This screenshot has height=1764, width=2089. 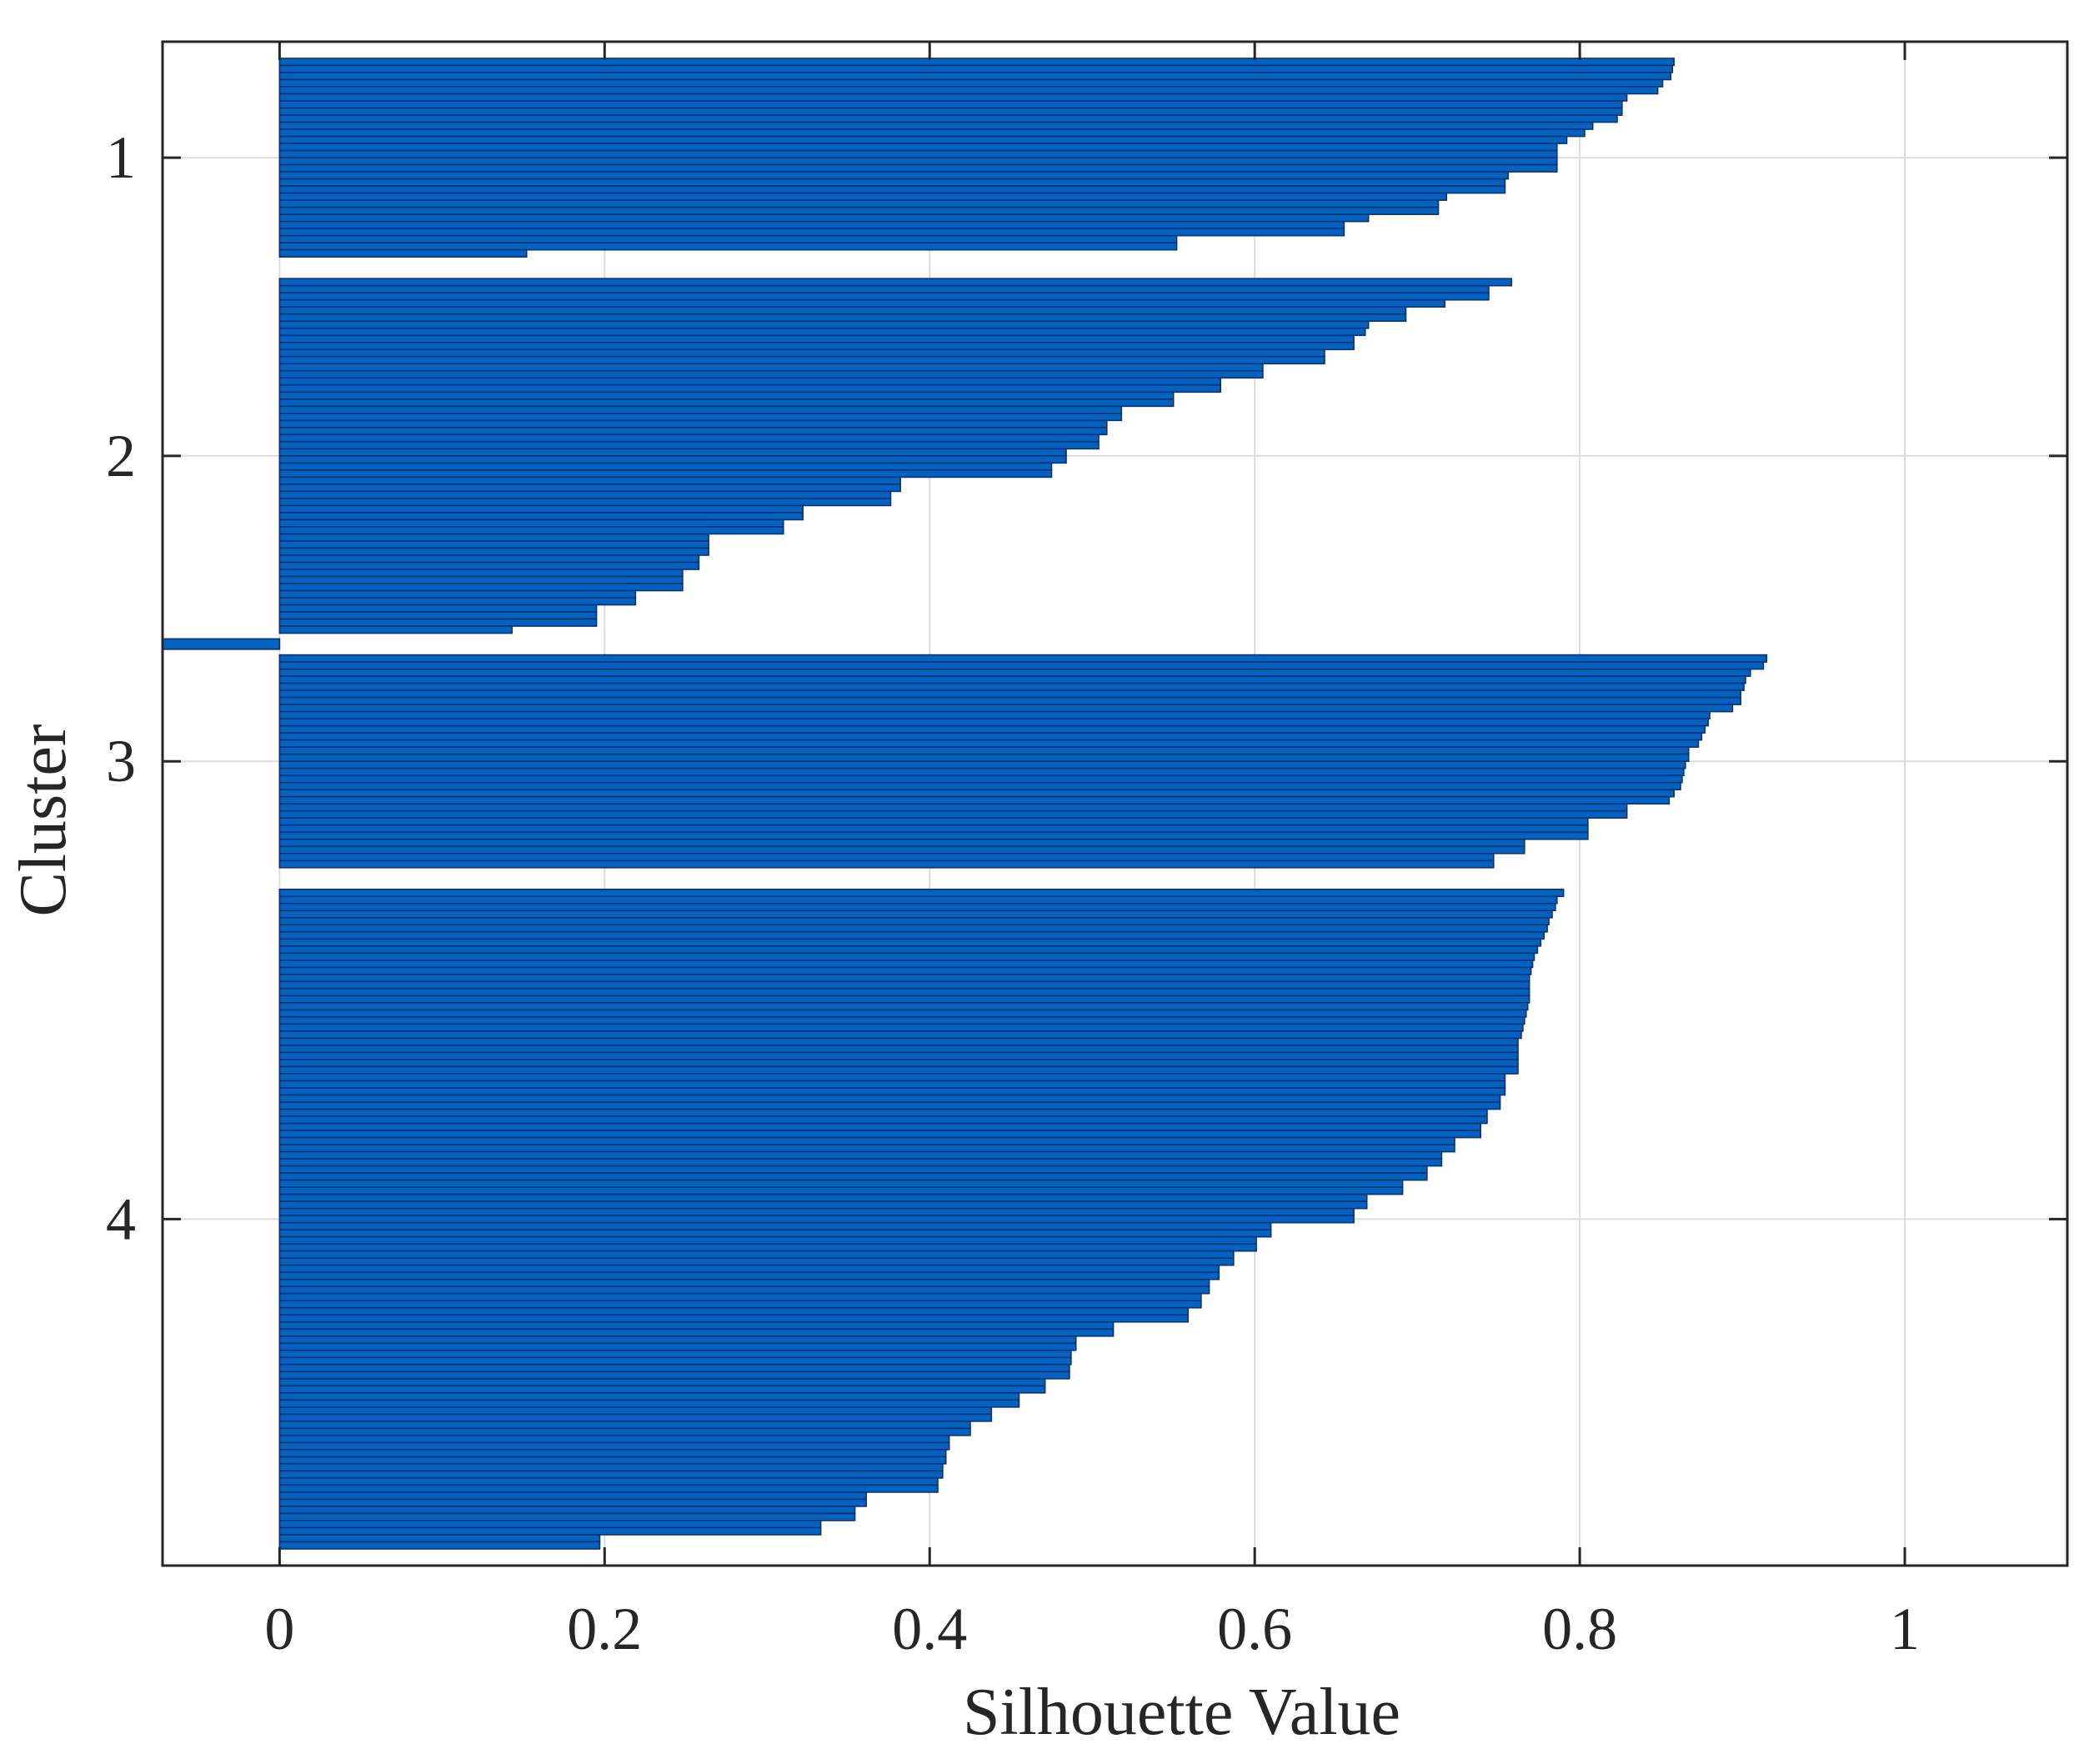 I want to click on y-tick-label-0: 1, so click(x=121, y=157).